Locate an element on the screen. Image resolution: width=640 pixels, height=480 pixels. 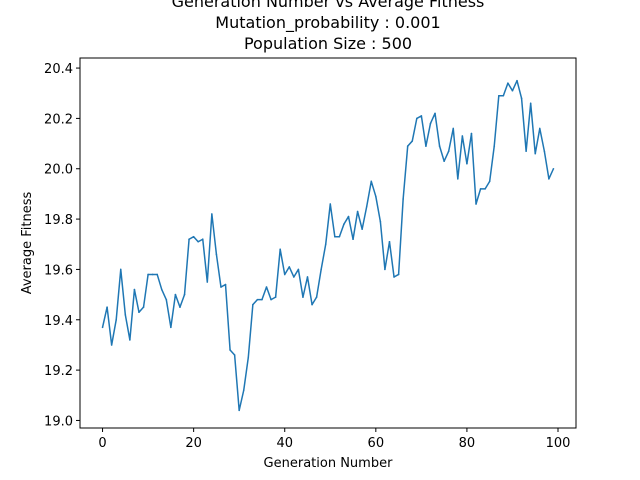
chart-title-line-1: Generation Number vs Average Fitness is located at coordinates (328, 5).